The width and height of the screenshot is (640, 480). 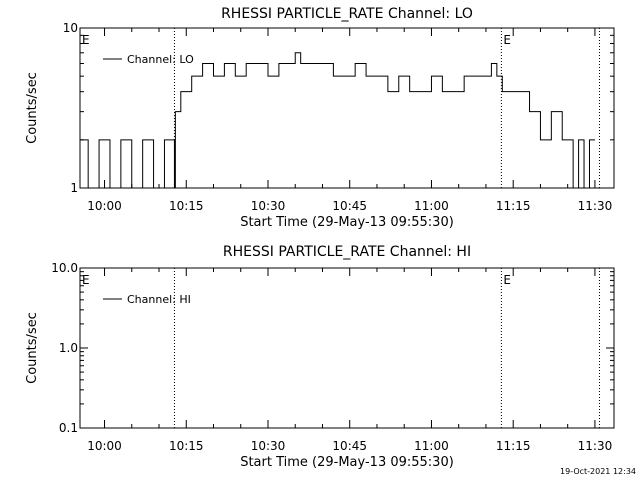 I want to click on legend-label: Channel: HI, so click(x=159, y=299).